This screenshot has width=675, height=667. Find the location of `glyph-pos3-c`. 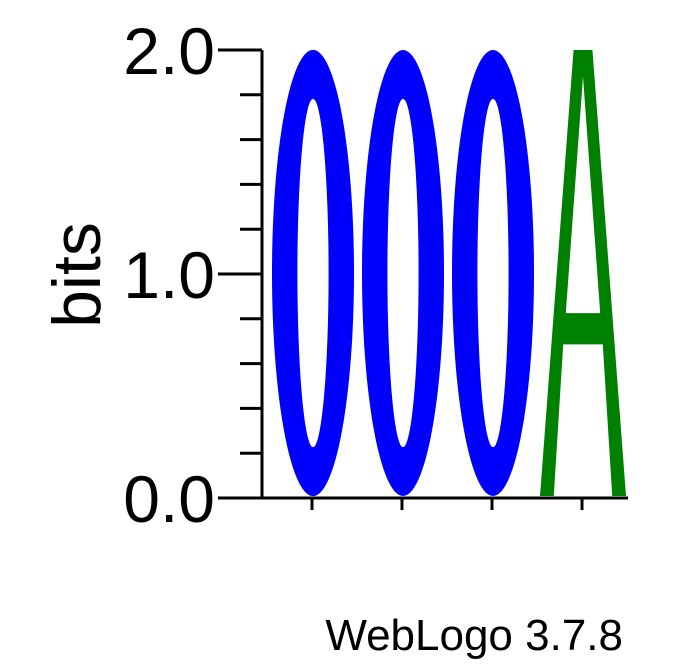

glyph-pos3-c is located at coordinates (493, 273).